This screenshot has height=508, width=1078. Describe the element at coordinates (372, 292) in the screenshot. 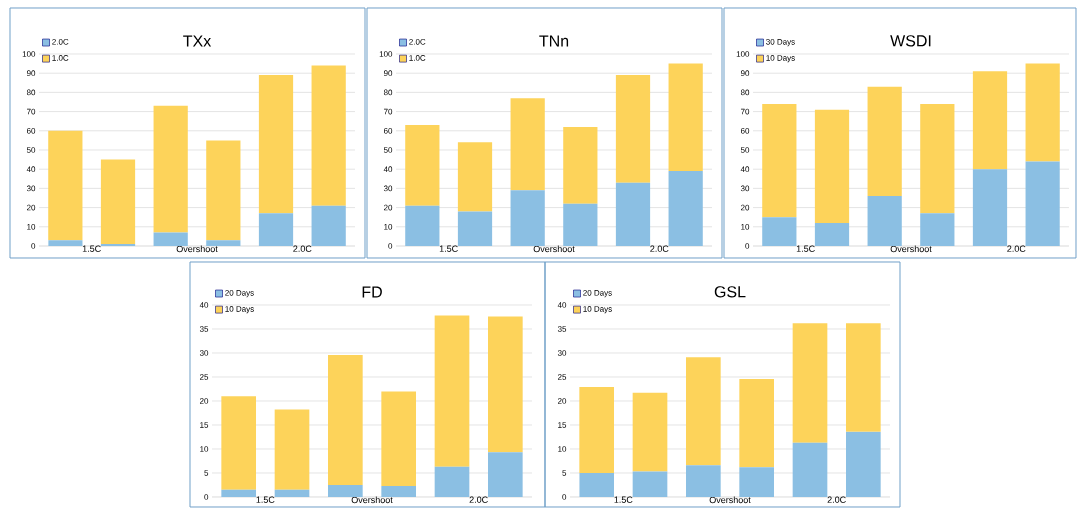

I see `chart-title: FD` at that location.